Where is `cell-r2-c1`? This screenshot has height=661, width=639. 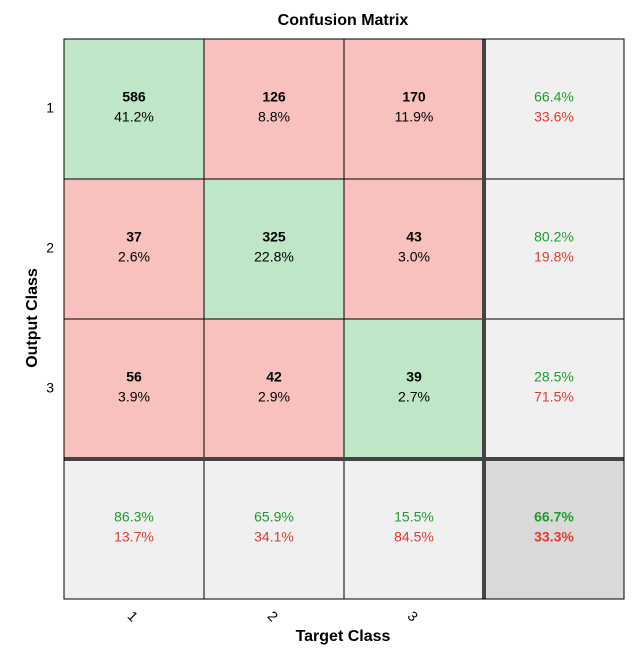
cell-r2-c1 is located at coordinates (134, 249).